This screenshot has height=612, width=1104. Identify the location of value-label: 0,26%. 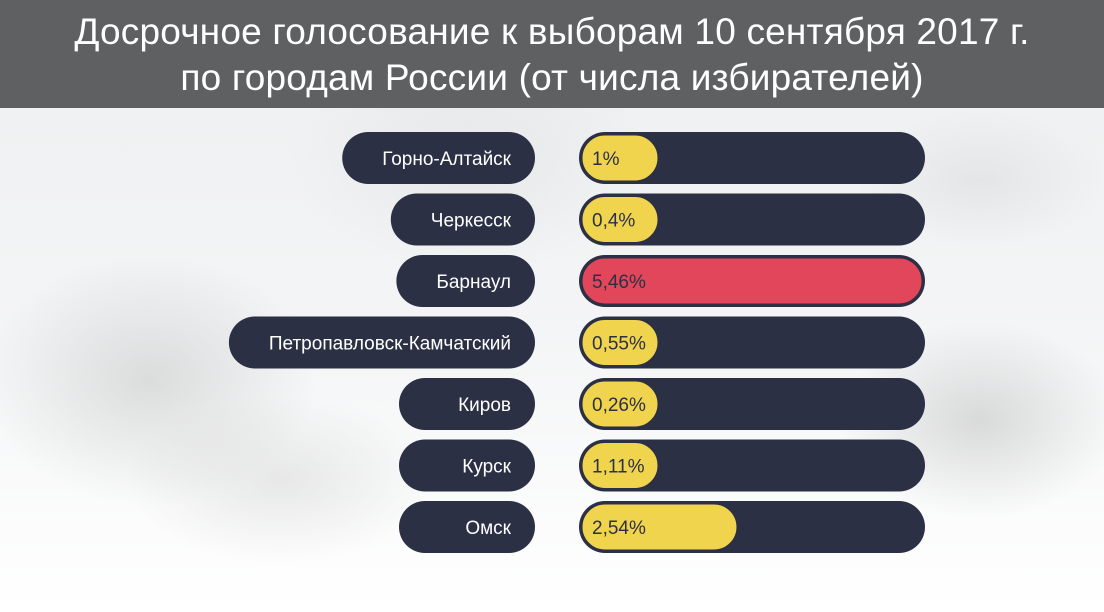
(619, 405).